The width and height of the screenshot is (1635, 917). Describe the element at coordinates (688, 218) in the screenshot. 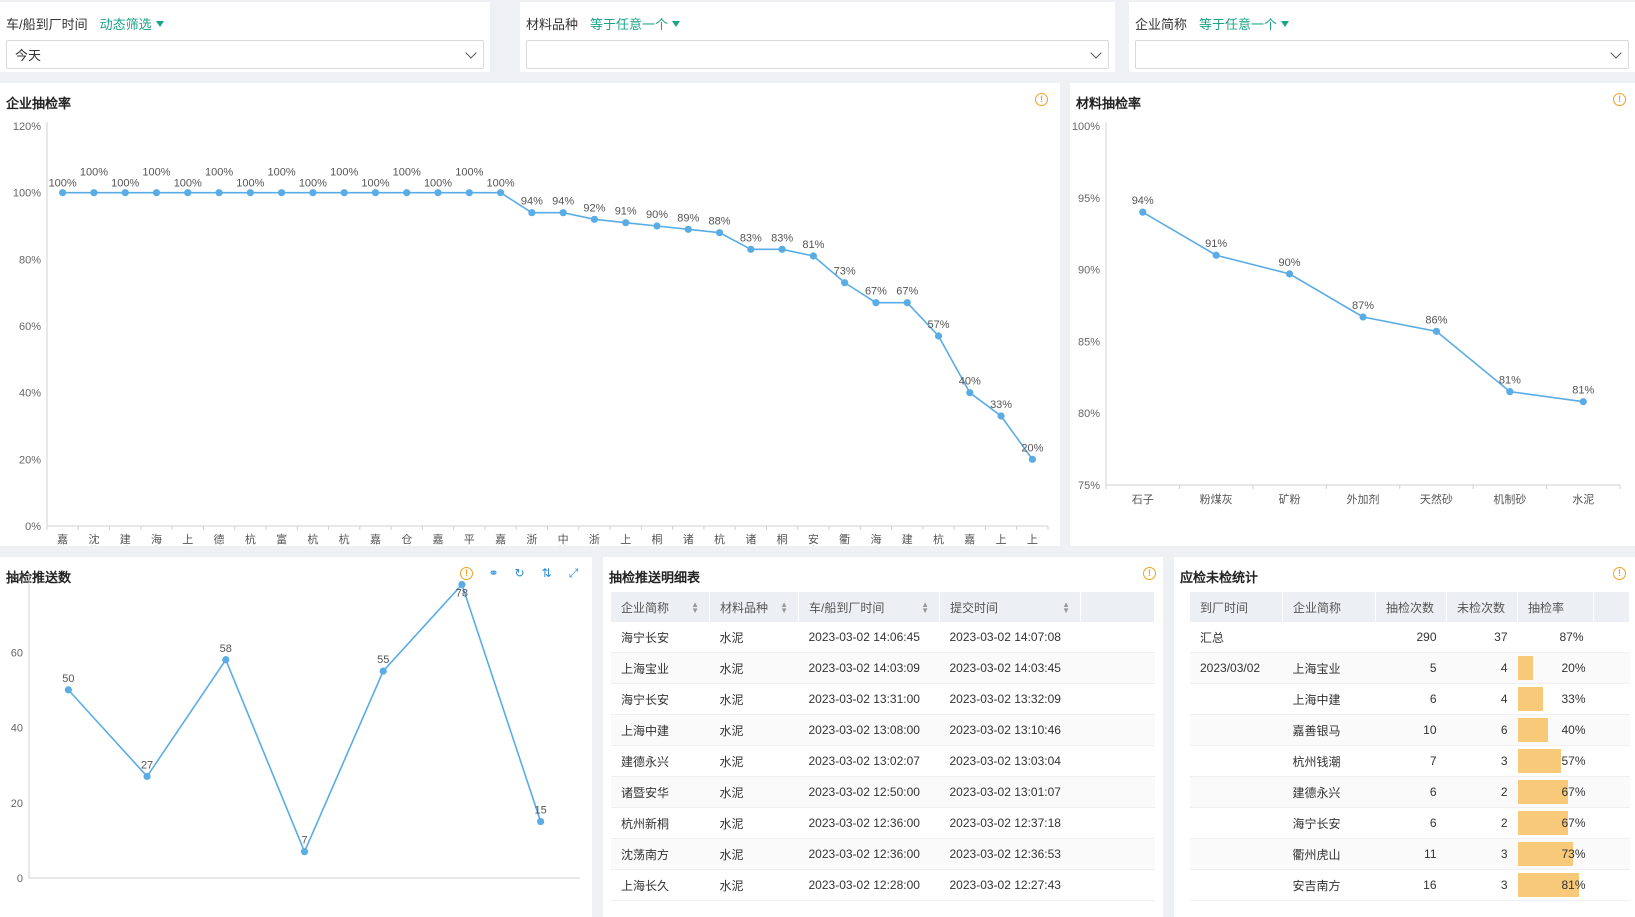

I see `data-label: 89%` at that location.